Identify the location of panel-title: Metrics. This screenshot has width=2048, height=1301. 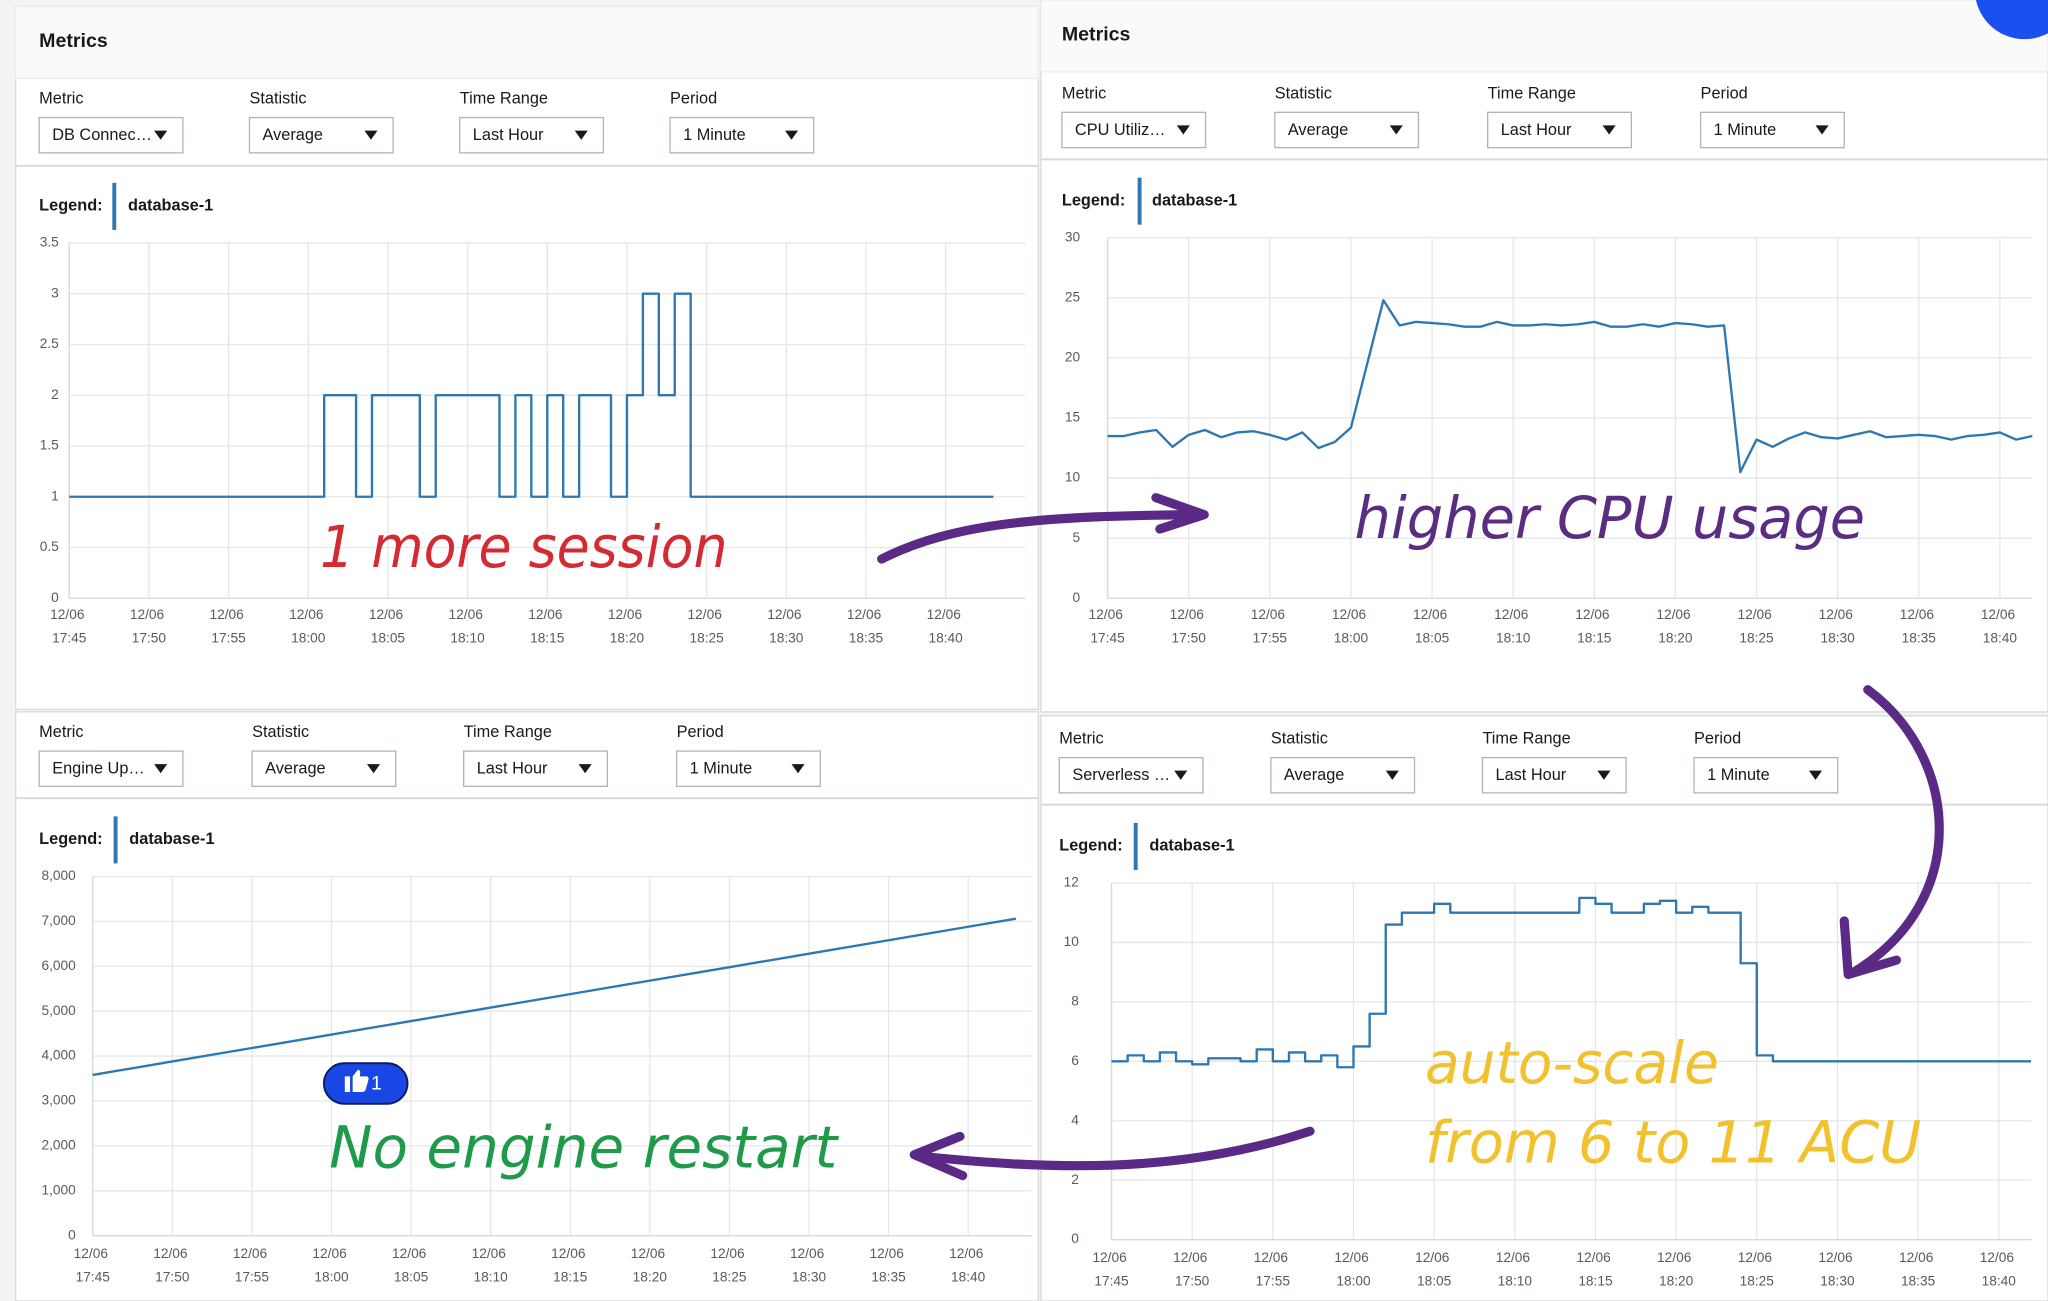
(73, 41).